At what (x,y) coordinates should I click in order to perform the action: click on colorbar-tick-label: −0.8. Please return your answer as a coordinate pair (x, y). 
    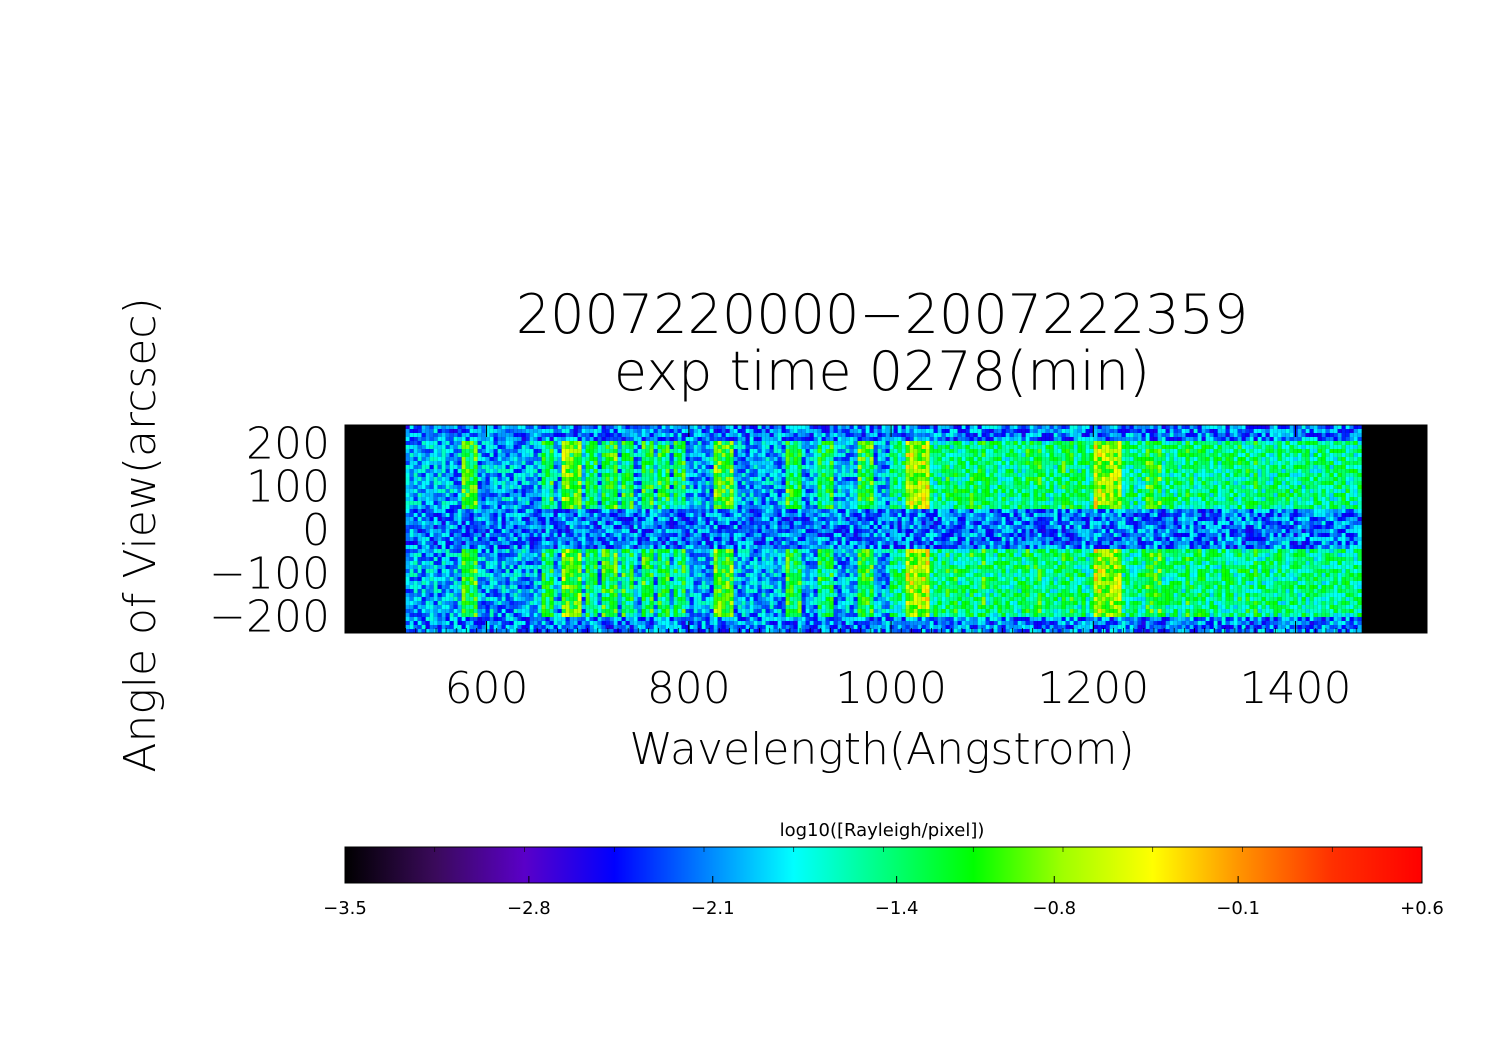
    Looking at the image, I should click on (1054, 908).